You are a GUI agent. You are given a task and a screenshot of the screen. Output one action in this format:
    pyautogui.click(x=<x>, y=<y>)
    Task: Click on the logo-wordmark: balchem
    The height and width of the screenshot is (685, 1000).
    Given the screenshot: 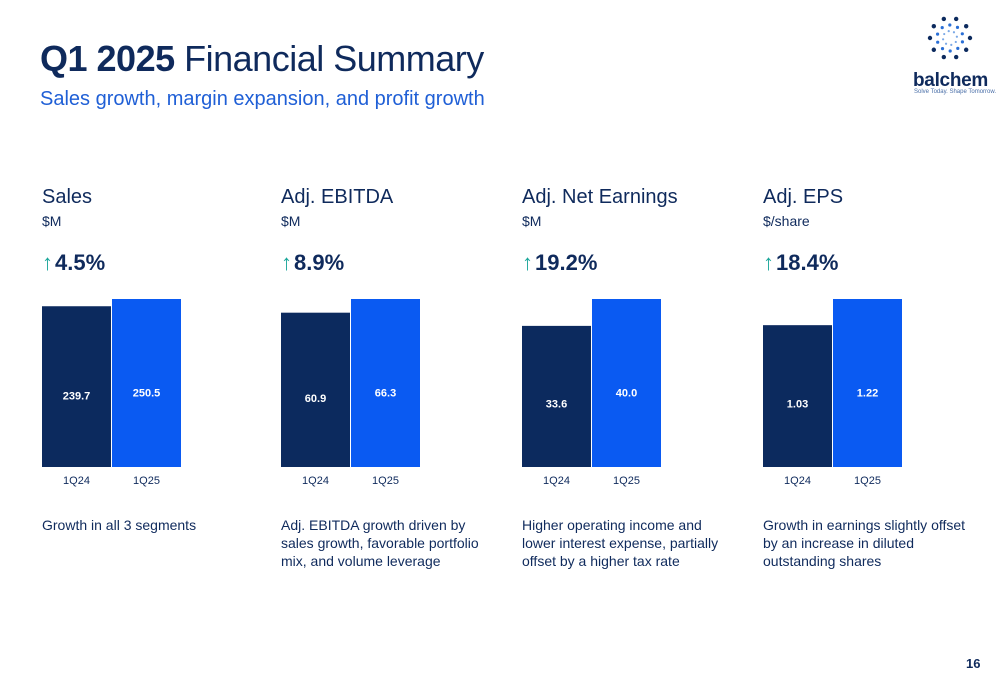 What is the action you would take?
    pyautogui.click(x=950, y=80)
    